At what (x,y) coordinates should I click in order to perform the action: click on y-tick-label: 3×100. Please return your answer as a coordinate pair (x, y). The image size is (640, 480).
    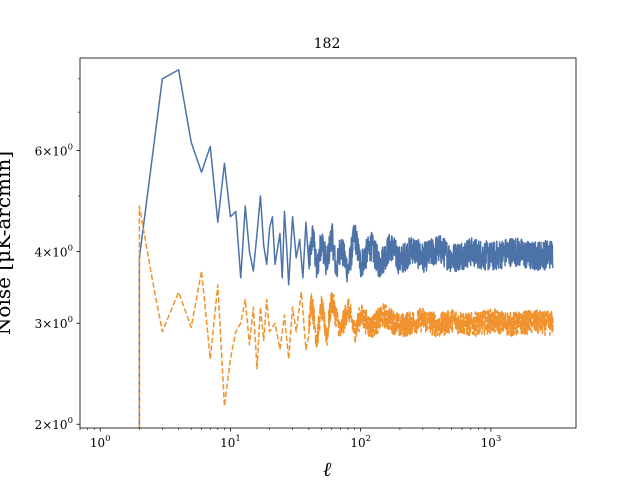
    Looking at the image, I should click on (54, 323).